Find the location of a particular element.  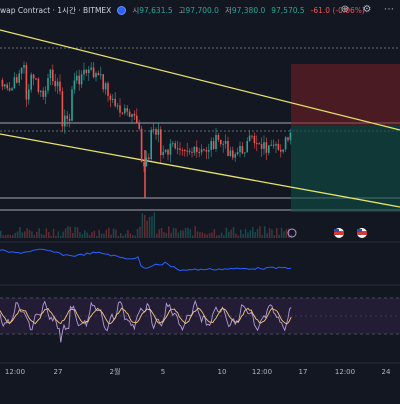

x-axis-tick-label: 12:00 is located at coordinates (345, 372).